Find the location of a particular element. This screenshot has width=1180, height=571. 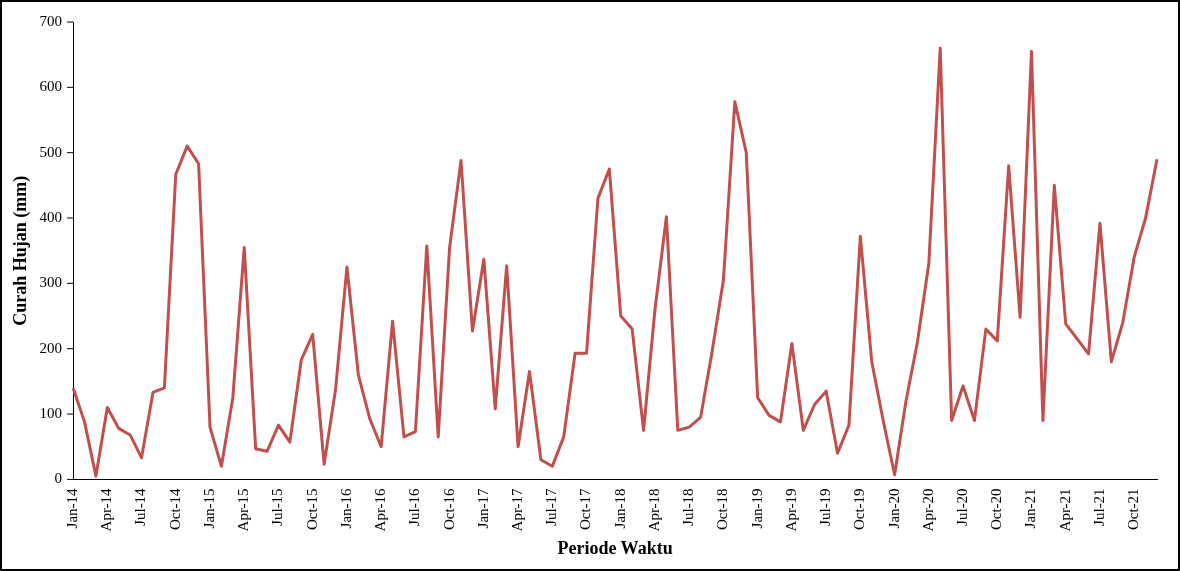

x-tick-label: Jan-19 is located at coordinates (756, 508).